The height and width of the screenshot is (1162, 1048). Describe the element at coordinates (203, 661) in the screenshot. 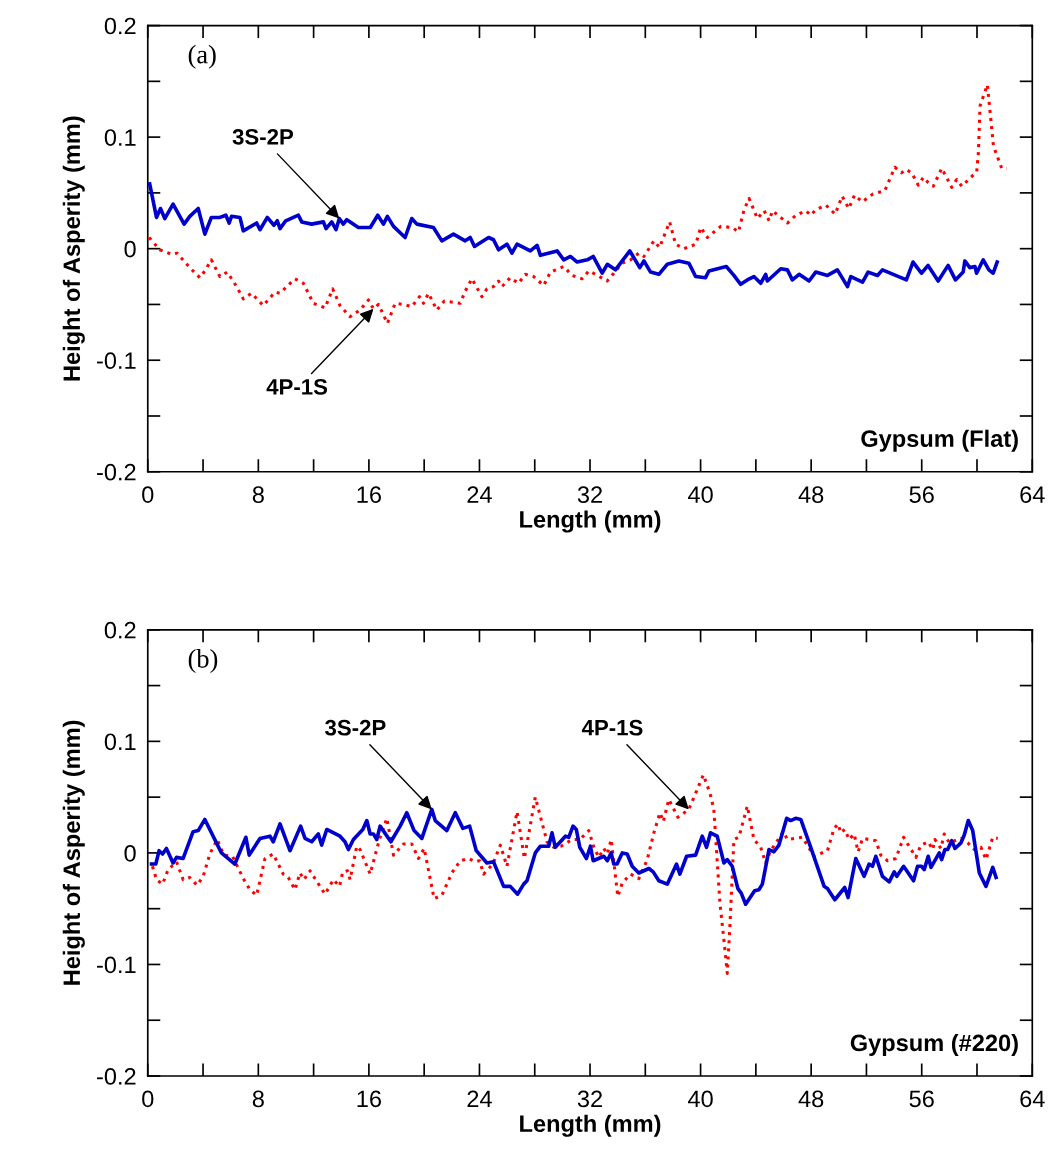

I see `annotation: (b)` at that location.